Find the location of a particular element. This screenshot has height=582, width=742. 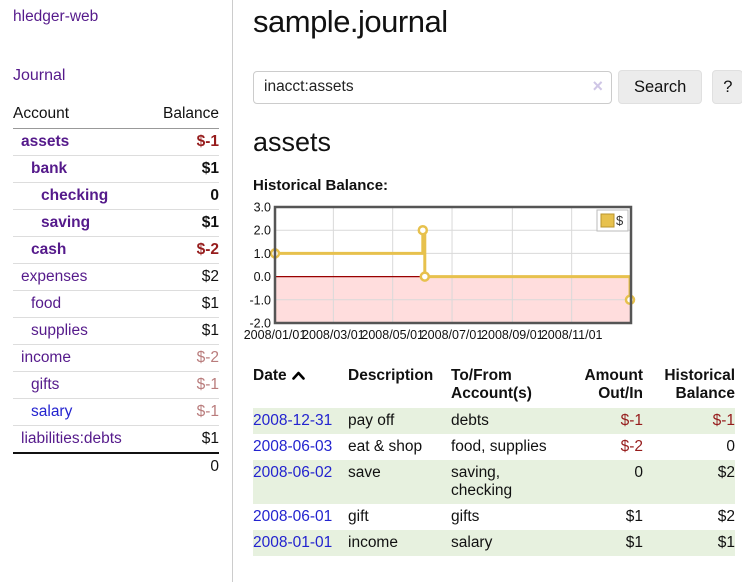

transactions-header-description: Description is located at coordinates (391, 375).